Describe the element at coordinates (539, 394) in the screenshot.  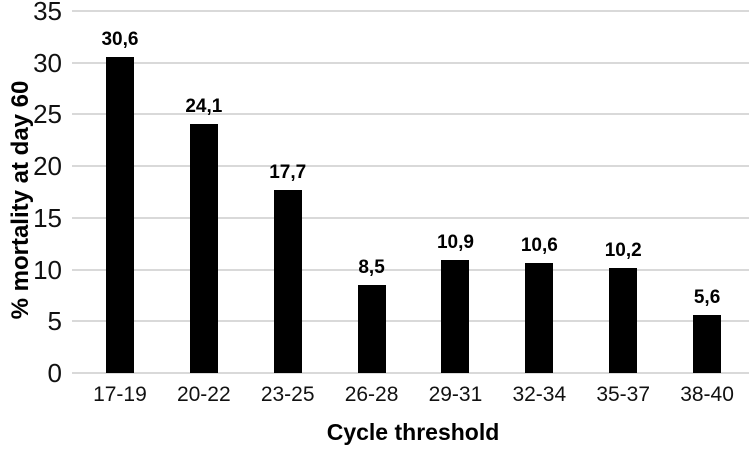
I see `x-axis-tick-label: 32-34` at that location.